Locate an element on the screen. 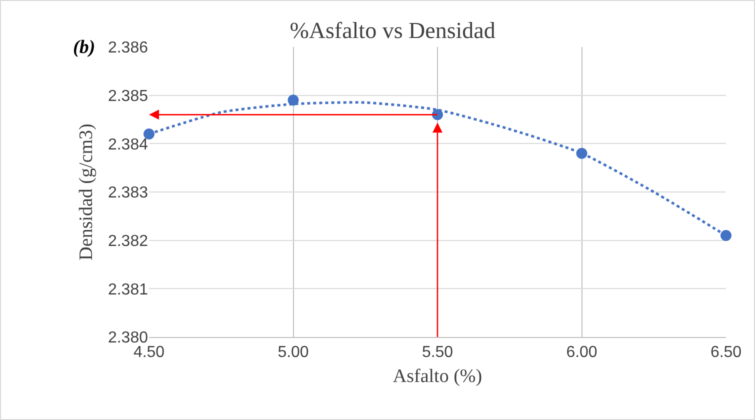 The height and width of the screenshot is (420, 755). x-tick-label: 6.00 is located at coordinates (582, 353).